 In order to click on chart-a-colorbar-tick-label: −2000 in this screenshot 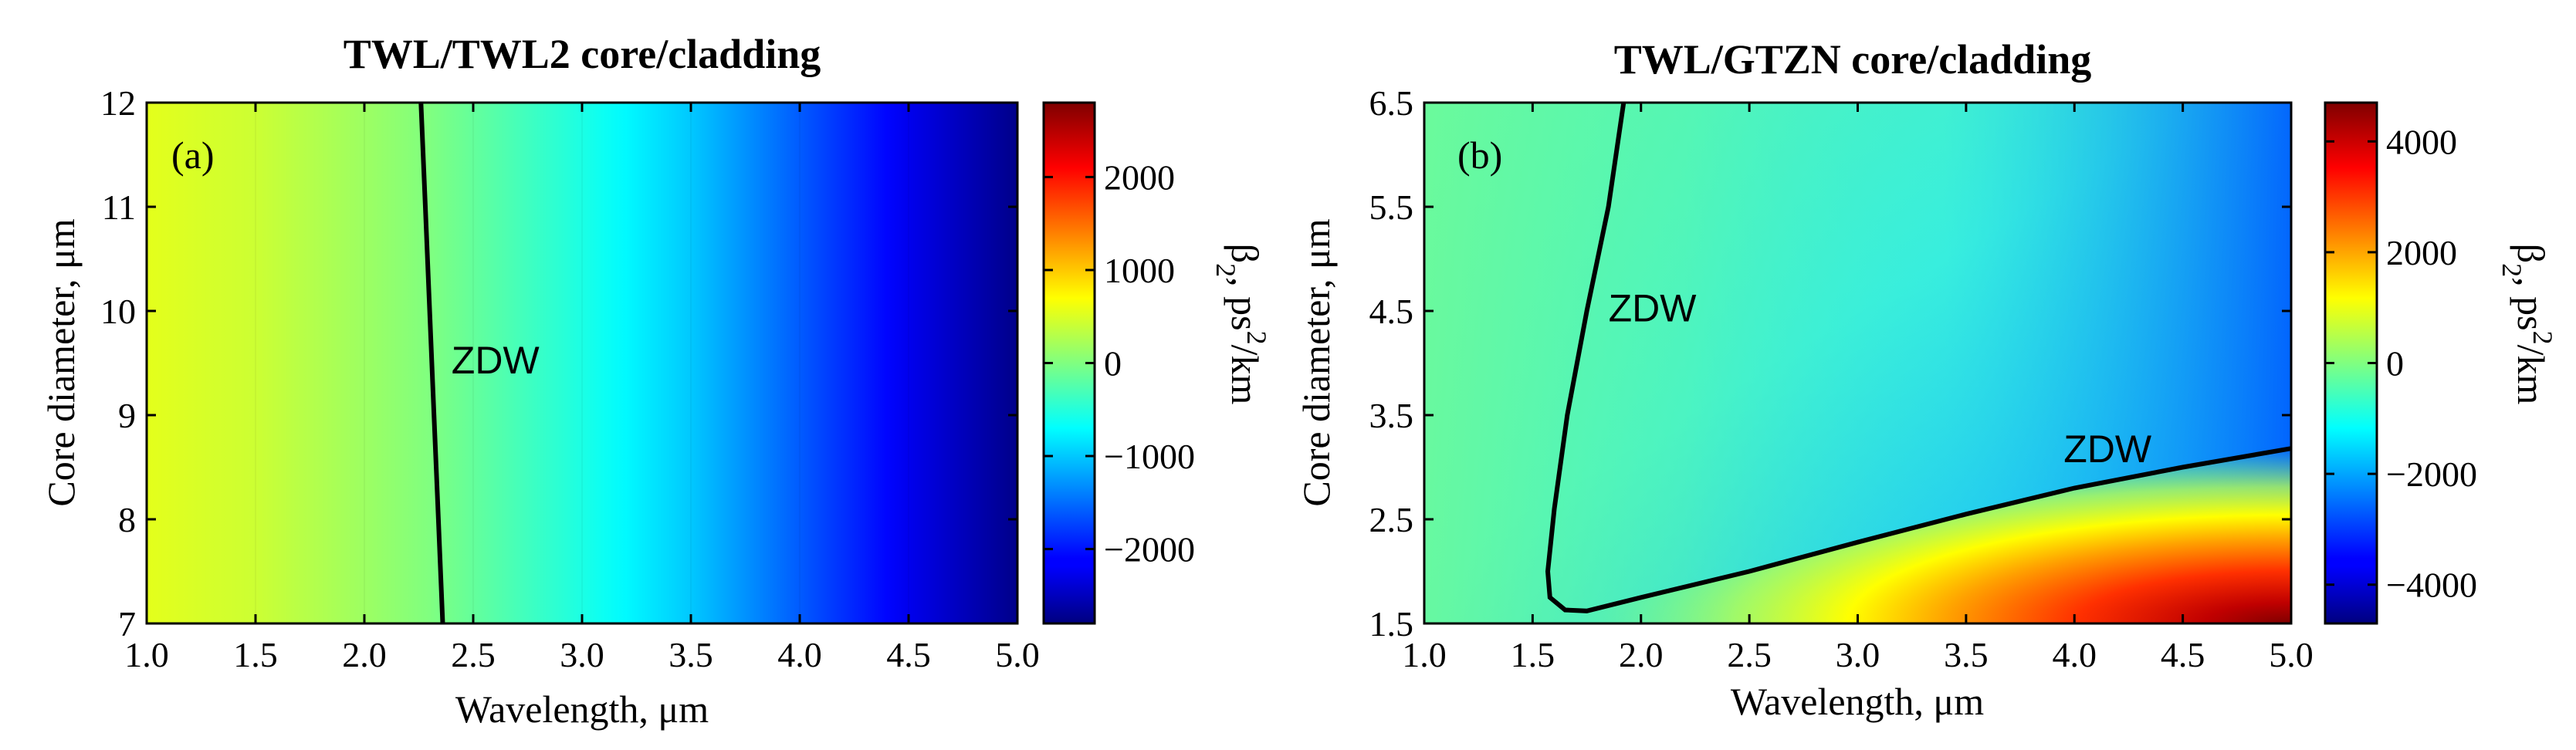, I will do `click(1149, 549)`.